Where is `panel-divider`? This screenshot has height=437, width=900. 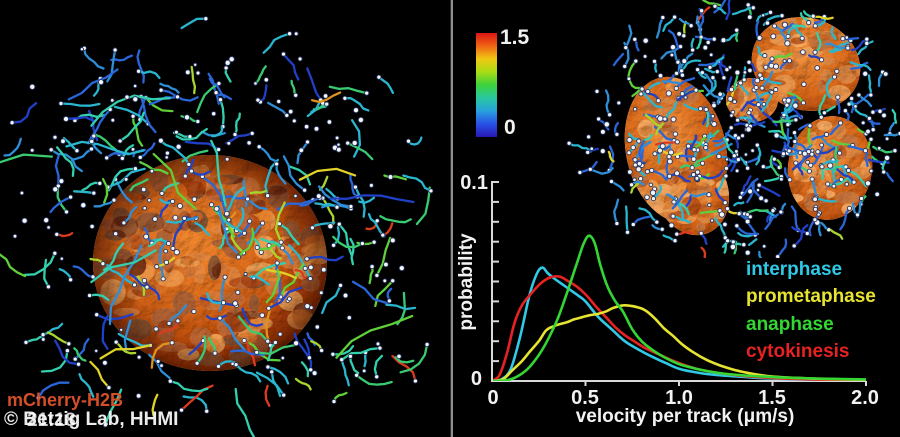 panel-divider is located at coordinates (451, 218).